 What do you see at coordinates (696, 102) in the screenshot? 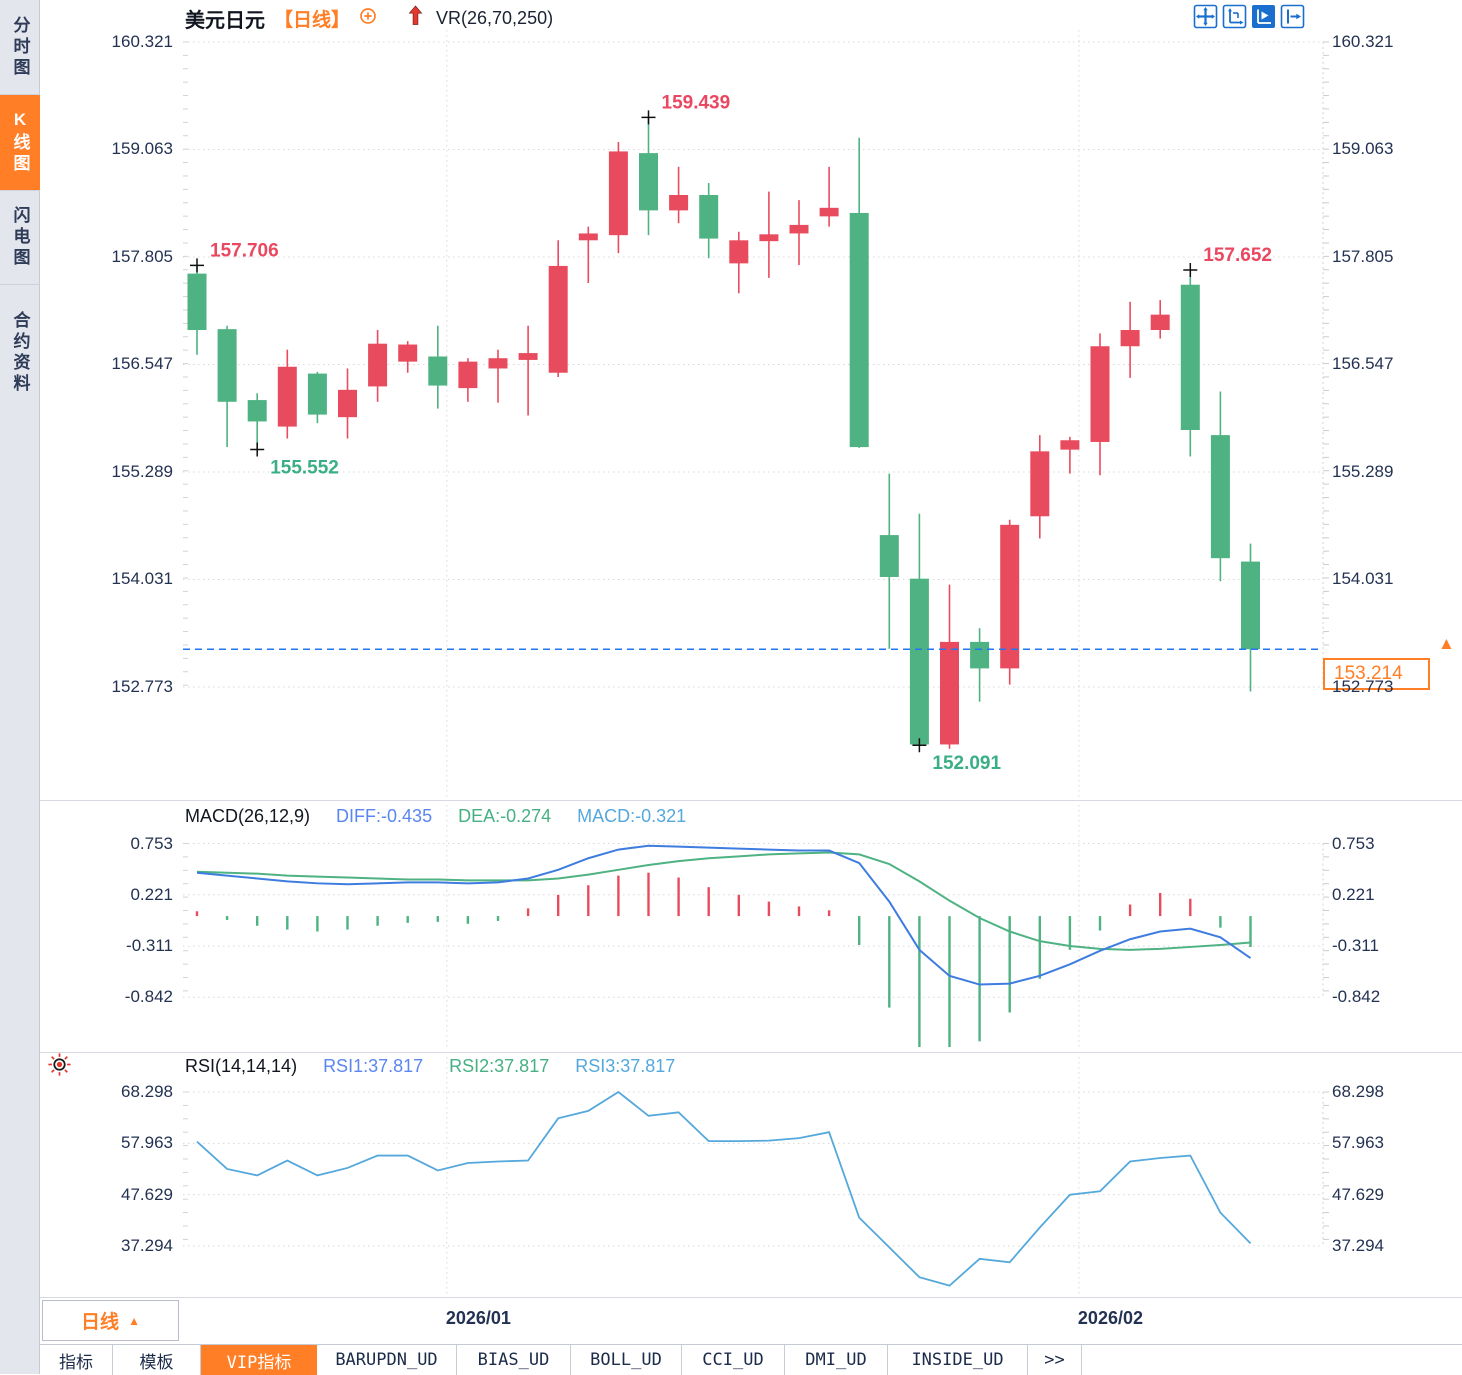
I see `price-annotation: 159.439` at bounding box center [696, 102].